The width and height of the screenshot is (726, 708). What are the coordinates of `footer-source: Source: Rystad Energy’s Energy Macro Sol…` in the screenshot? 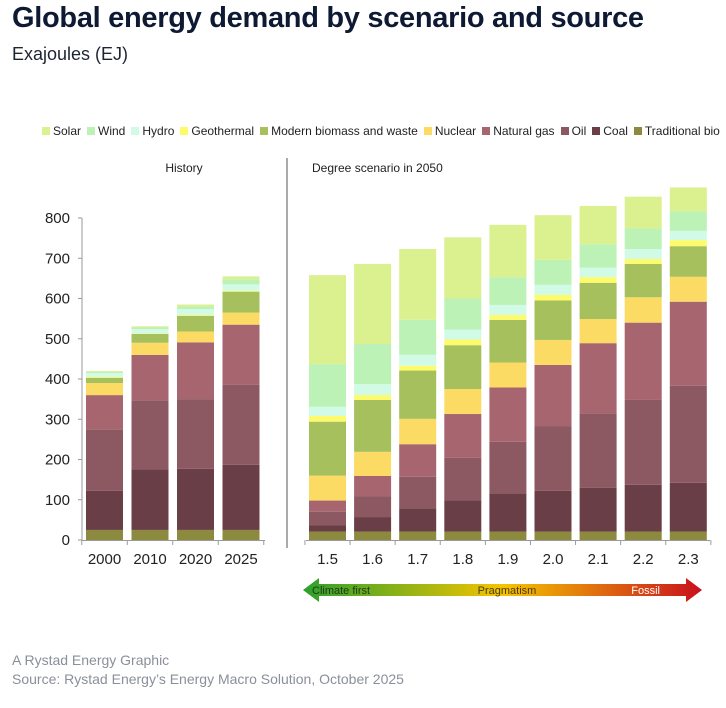 It's located at (208, 679).